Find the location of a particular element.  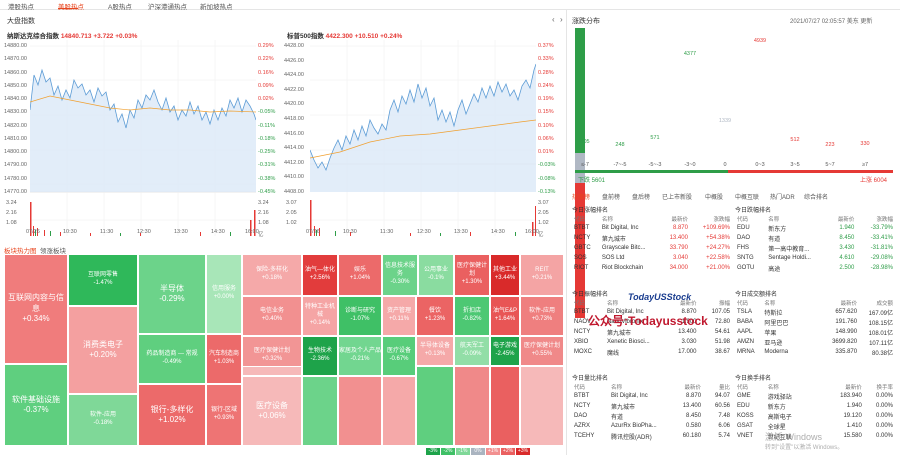

tab-adr: 热门ADR is located at coordinates (782, 198).